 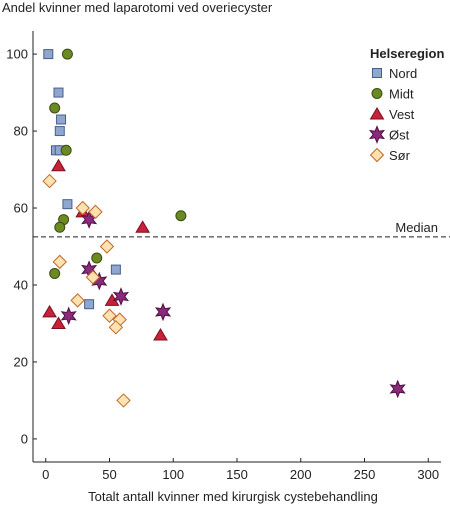 What do you see at coordinates (17, 54) in the screenshot?
I see `y-tick-label: 100` at bounding box center [17, 54].